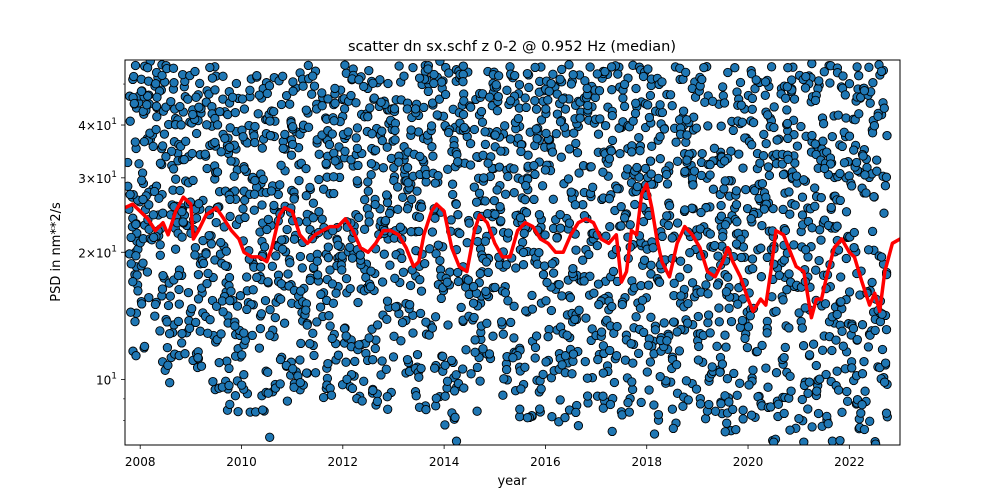 The height and width of the screenshot is (504, 1000). I want to click on x-tick-label: 2016, so click(545, 462).